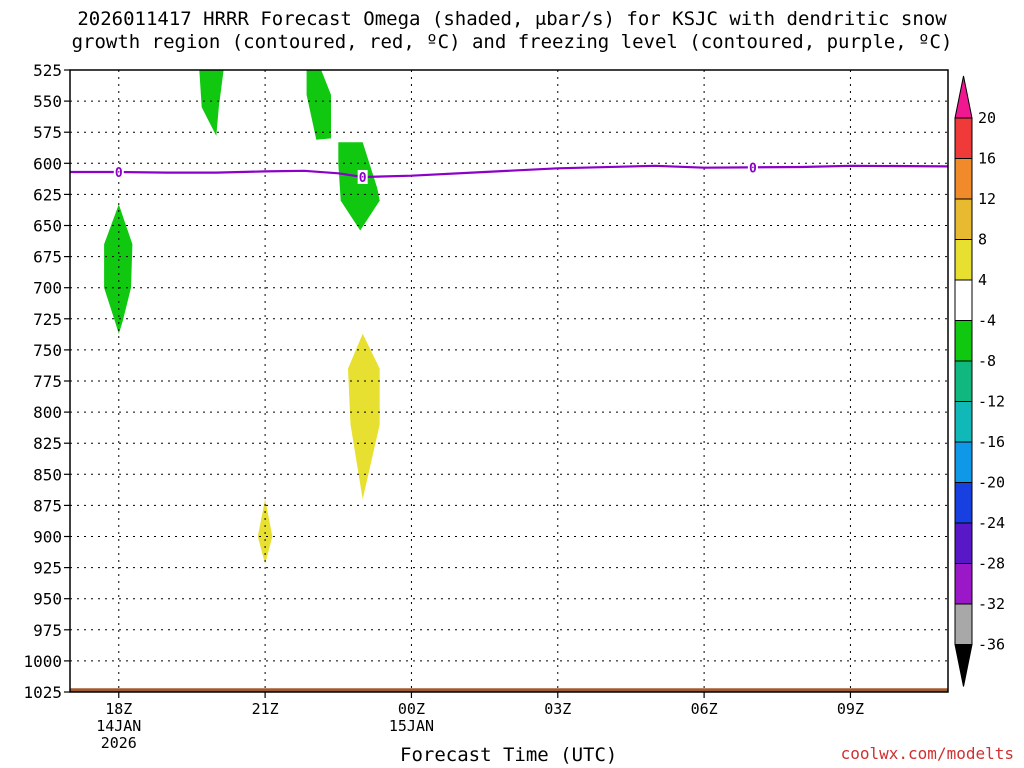 This screenshot has height=768, width=1024. What do you see at coordinates (991, 564) in the screenshot?
I see `colorbar-label: -28` at bounding box center [991, 564].